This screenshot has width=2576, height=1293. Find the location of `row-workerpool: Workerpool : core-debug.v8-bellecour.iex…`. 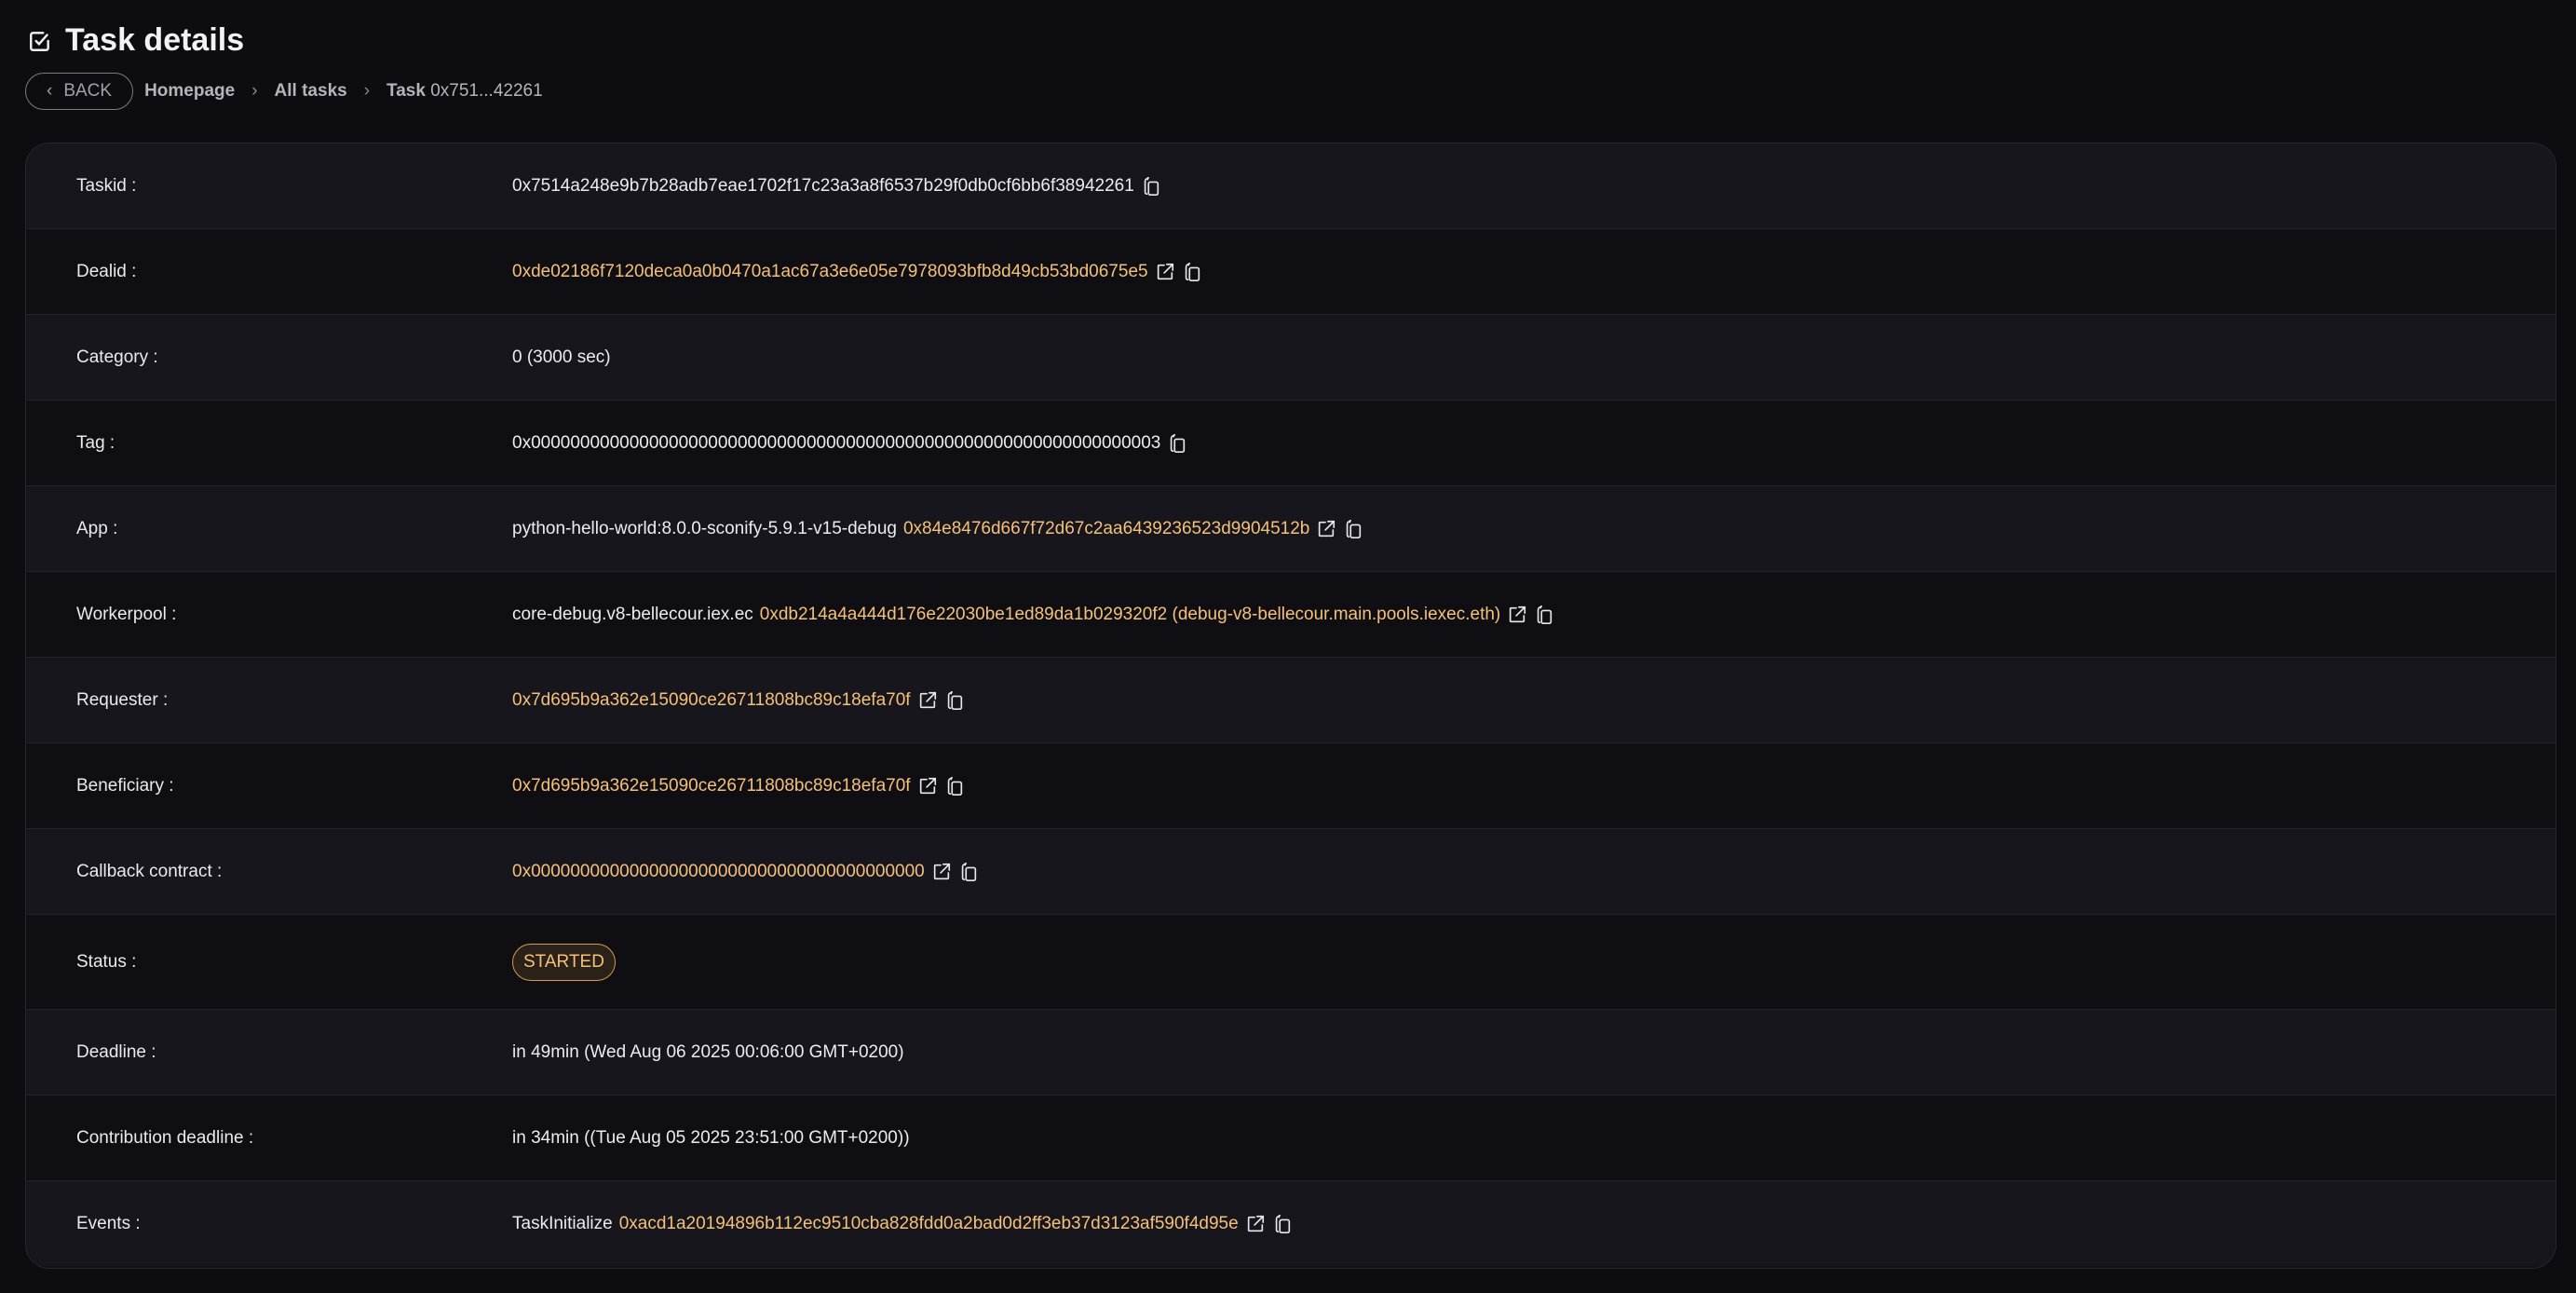

row-workerpool: Workerpool : core-debug.v8-bellecour.iex… is located at coordinates (1291, 615).